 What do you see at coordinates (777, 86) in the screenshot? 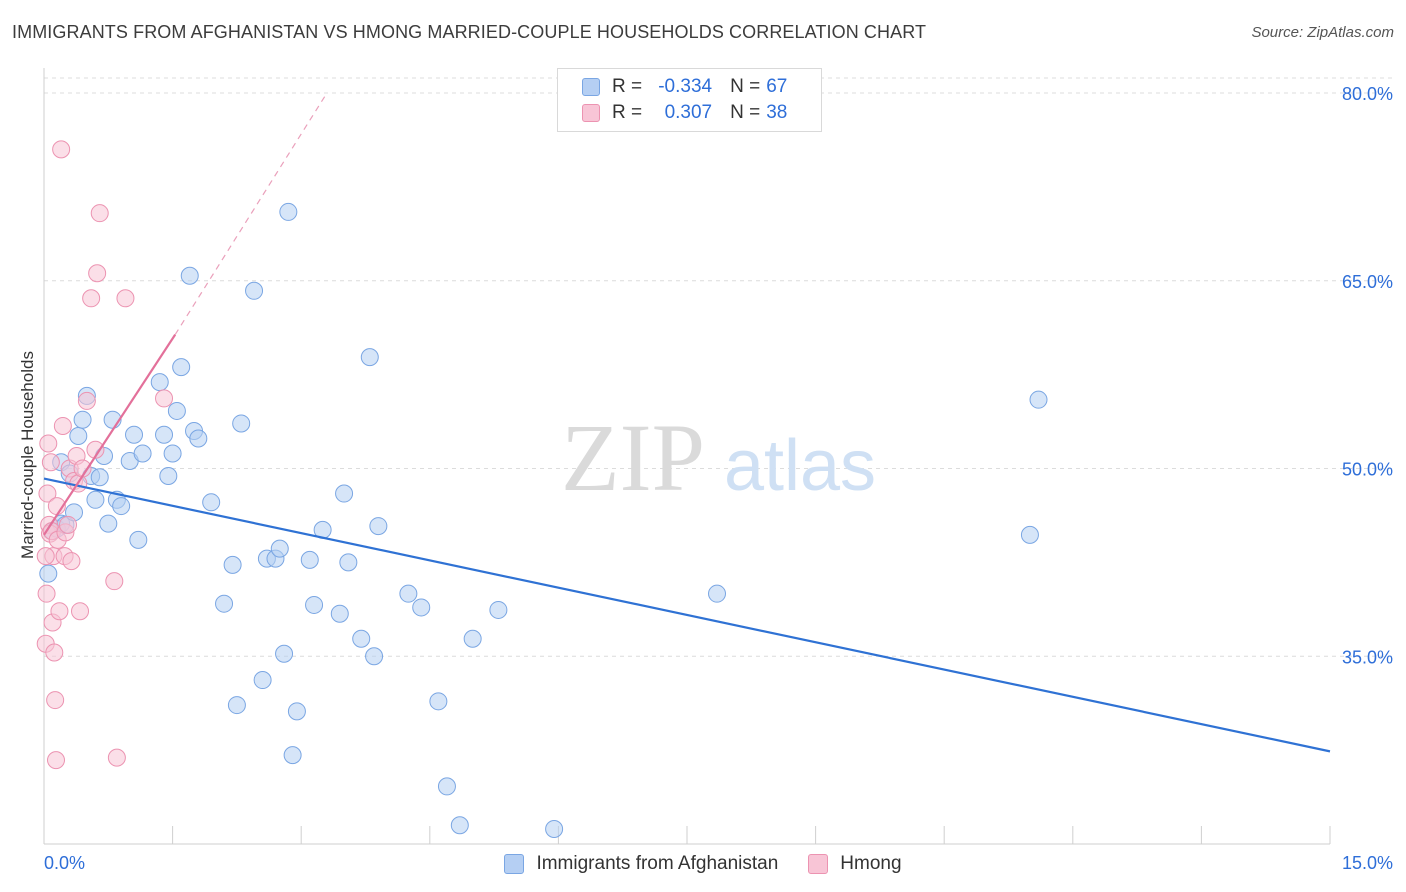
I see `n-value-afghanistan: 67` at bounding box center [777, 86].